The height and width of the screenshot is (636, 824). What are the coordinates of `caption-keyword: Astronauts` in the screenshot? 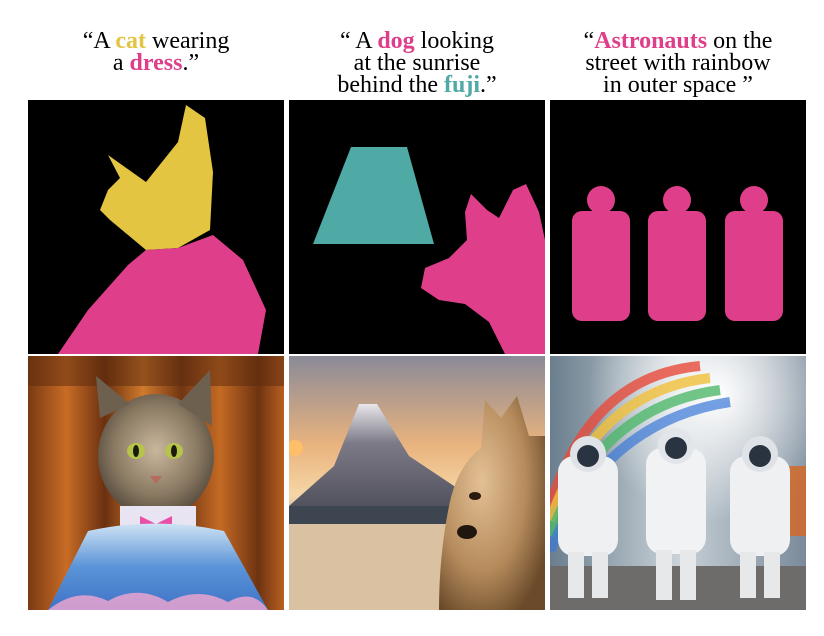 It's located at (651, 41).